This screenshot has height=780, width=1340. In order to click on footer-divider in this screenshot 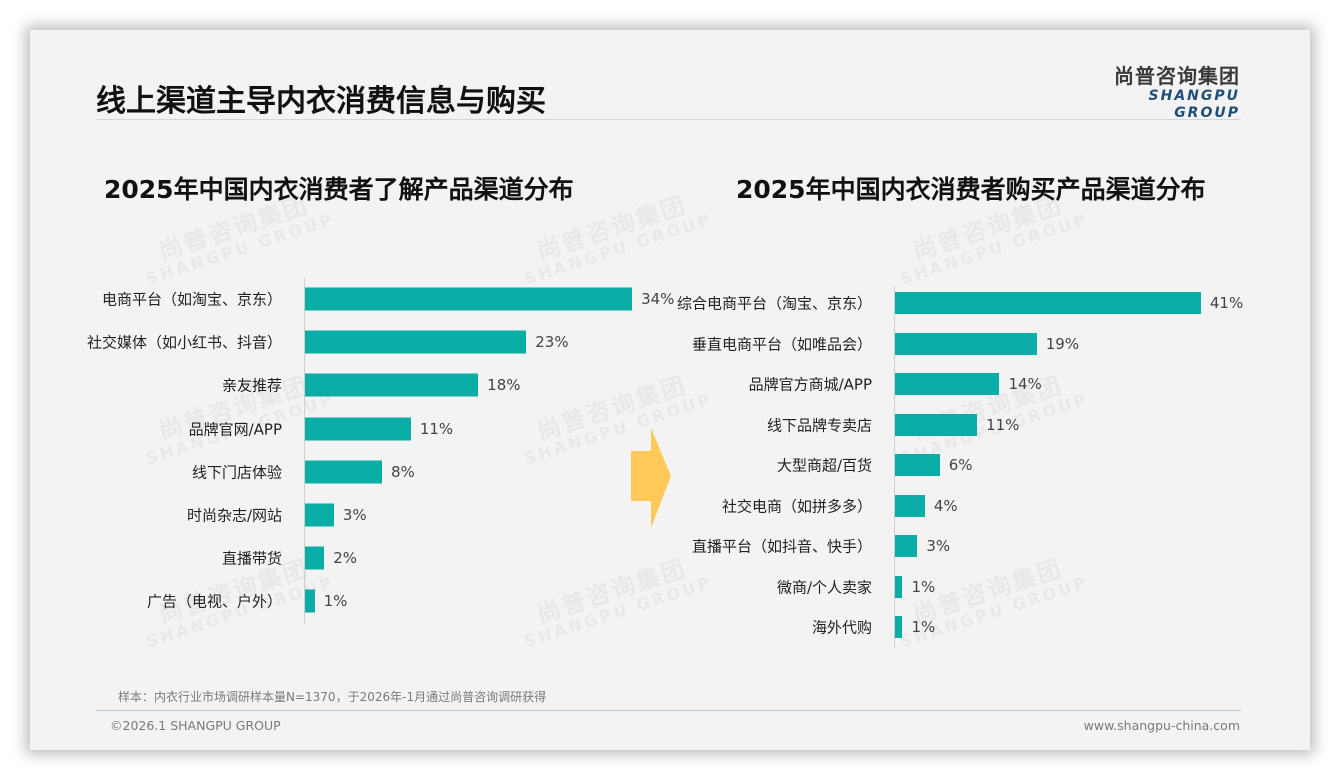, I will do `click(668, 710)`.